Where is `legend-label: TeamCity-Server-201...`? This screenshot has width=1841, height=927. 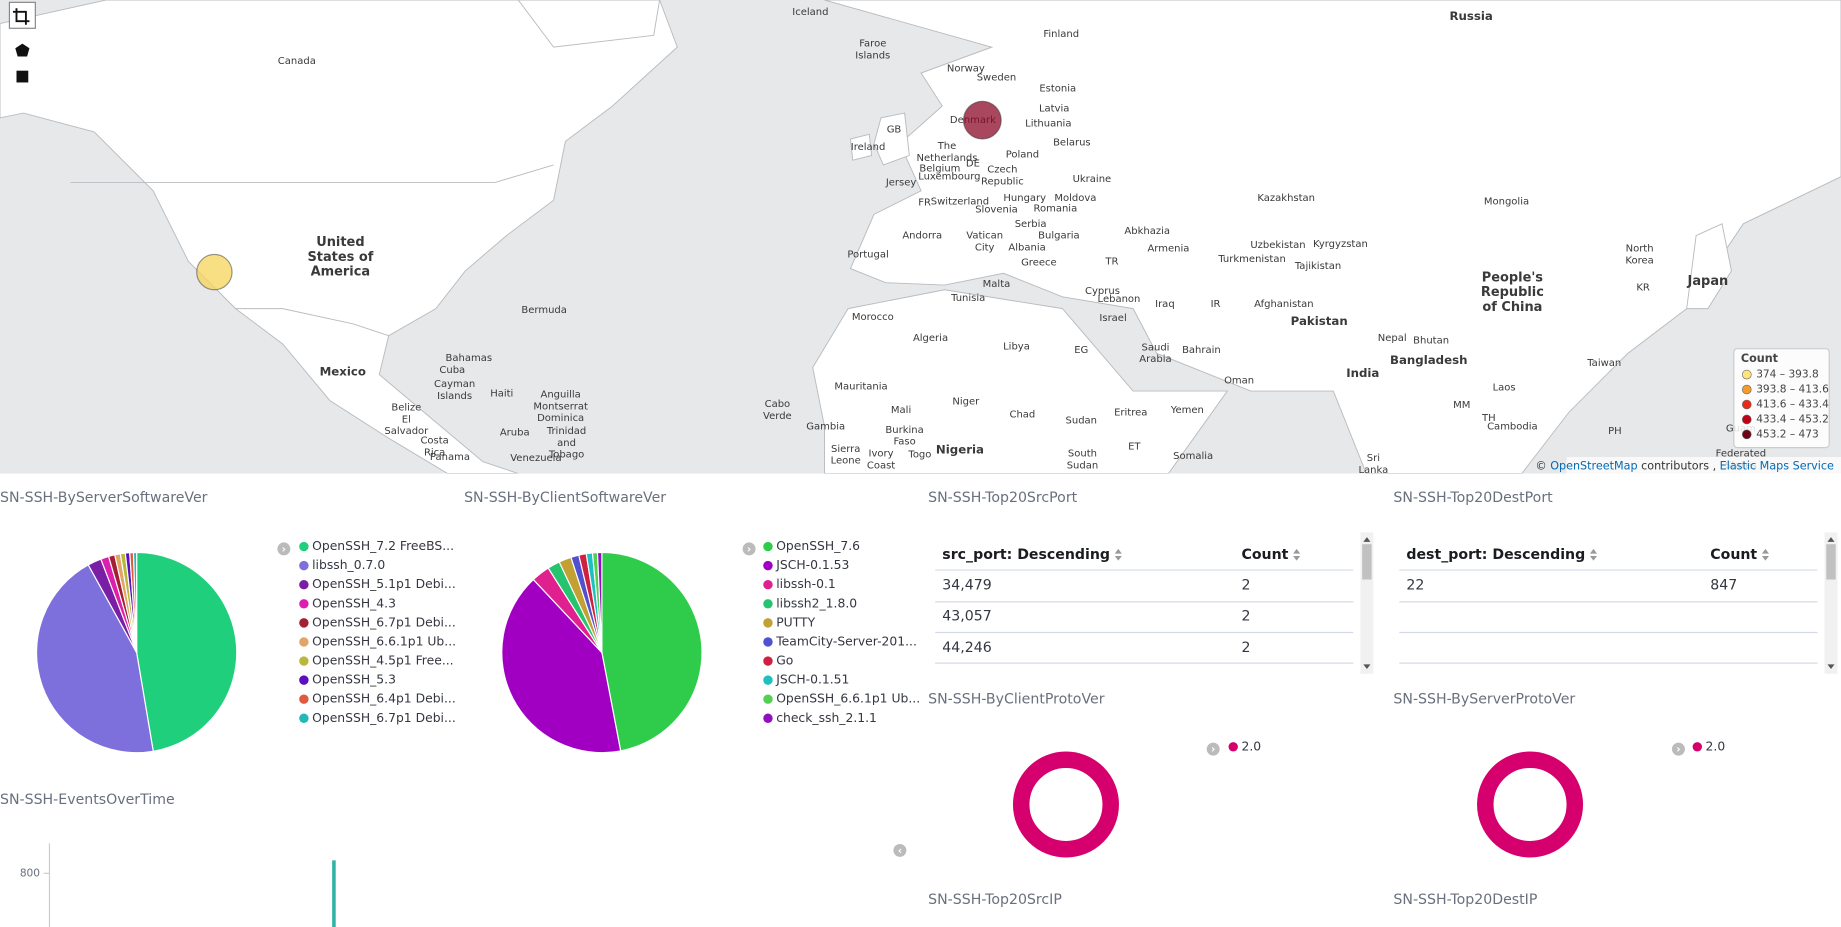
legend-label: TeamCity-Server-201... is located at coordinates (846, 641).